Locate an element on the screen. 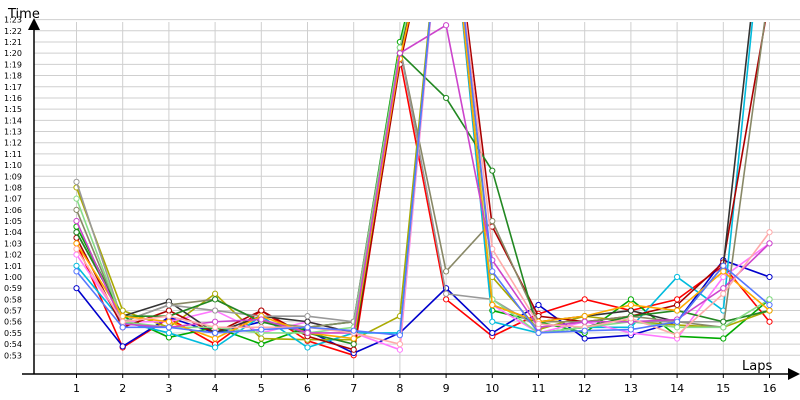 This screenshot has height=400, width=800. y-tick-label: 1:22 is located at coordinates (13, 31).